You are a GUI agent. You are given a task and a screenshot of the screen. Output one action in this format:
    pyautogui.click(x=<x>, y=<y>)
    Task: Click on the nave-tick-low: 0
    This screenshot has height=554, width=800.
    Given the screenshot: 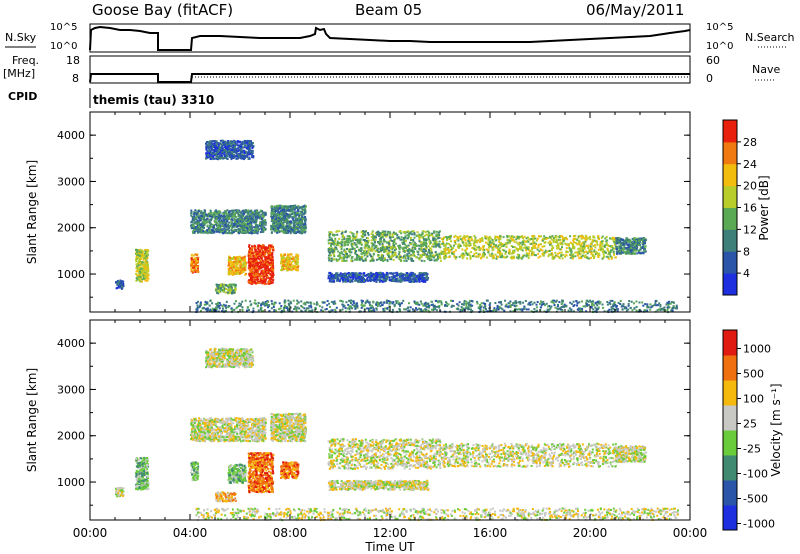 What is the action you would take?
    pyautogui.click(x=709, y=78)
    